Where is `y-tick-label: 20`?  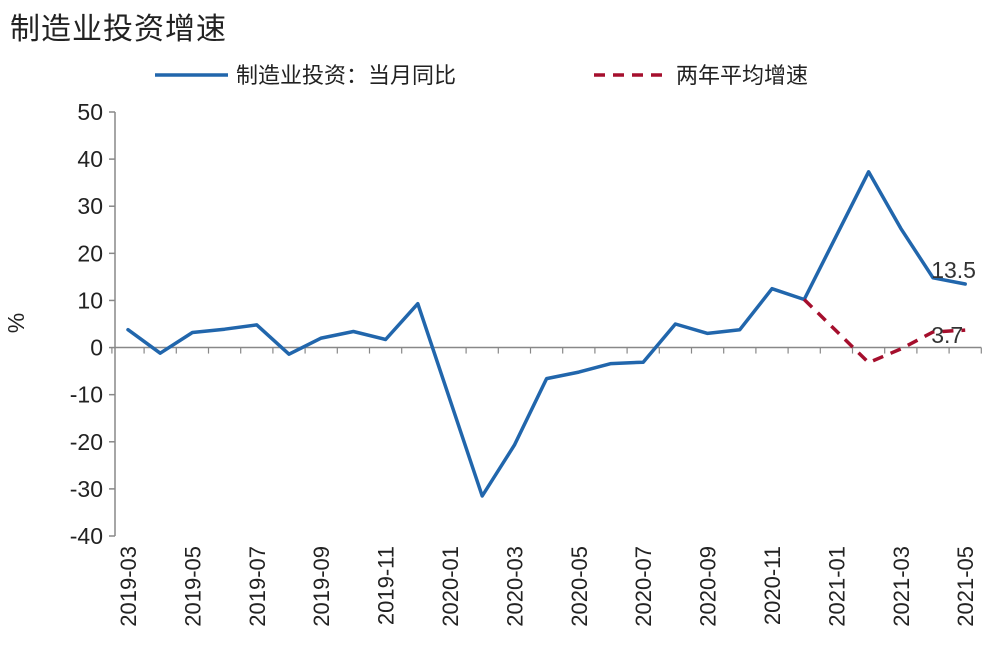 y-tick-label: 20 is located at coordinates (90, 253).